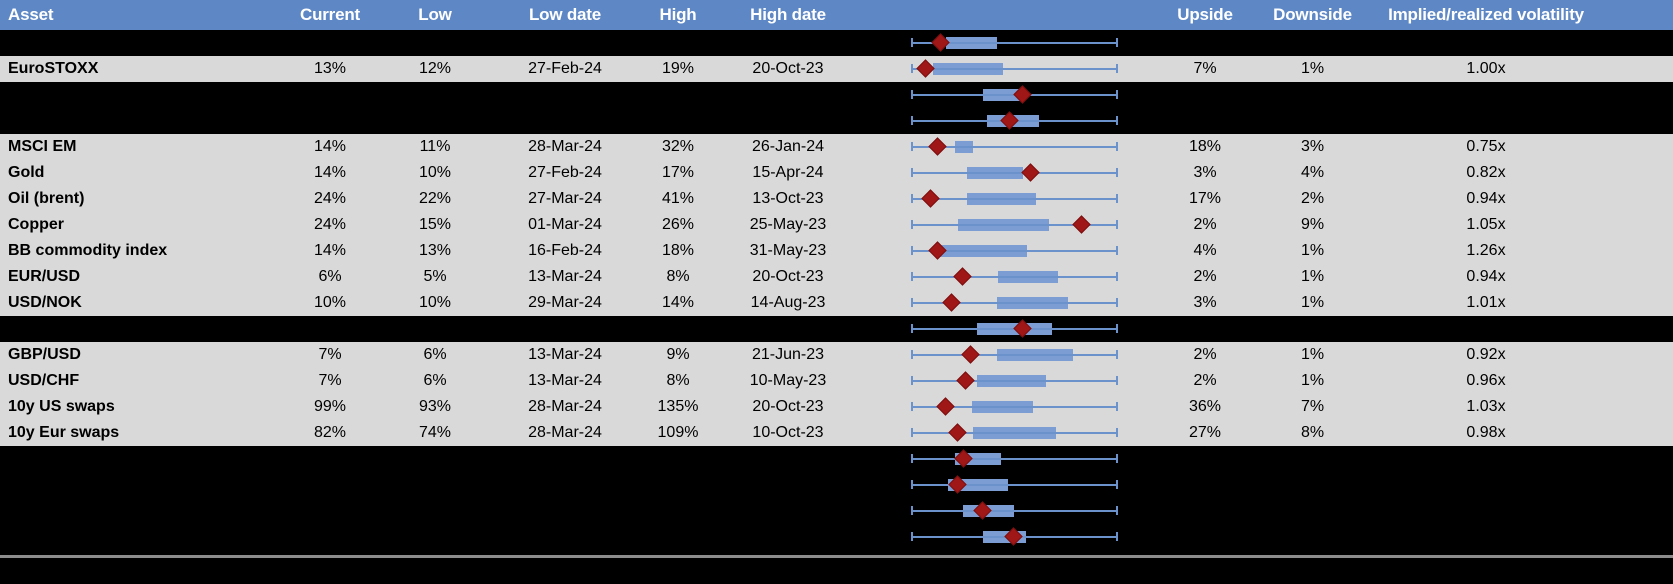  Describe the element at coordinates (1486, 406) in the screenshot. I see `cell-irv: 1.03x` at that location.